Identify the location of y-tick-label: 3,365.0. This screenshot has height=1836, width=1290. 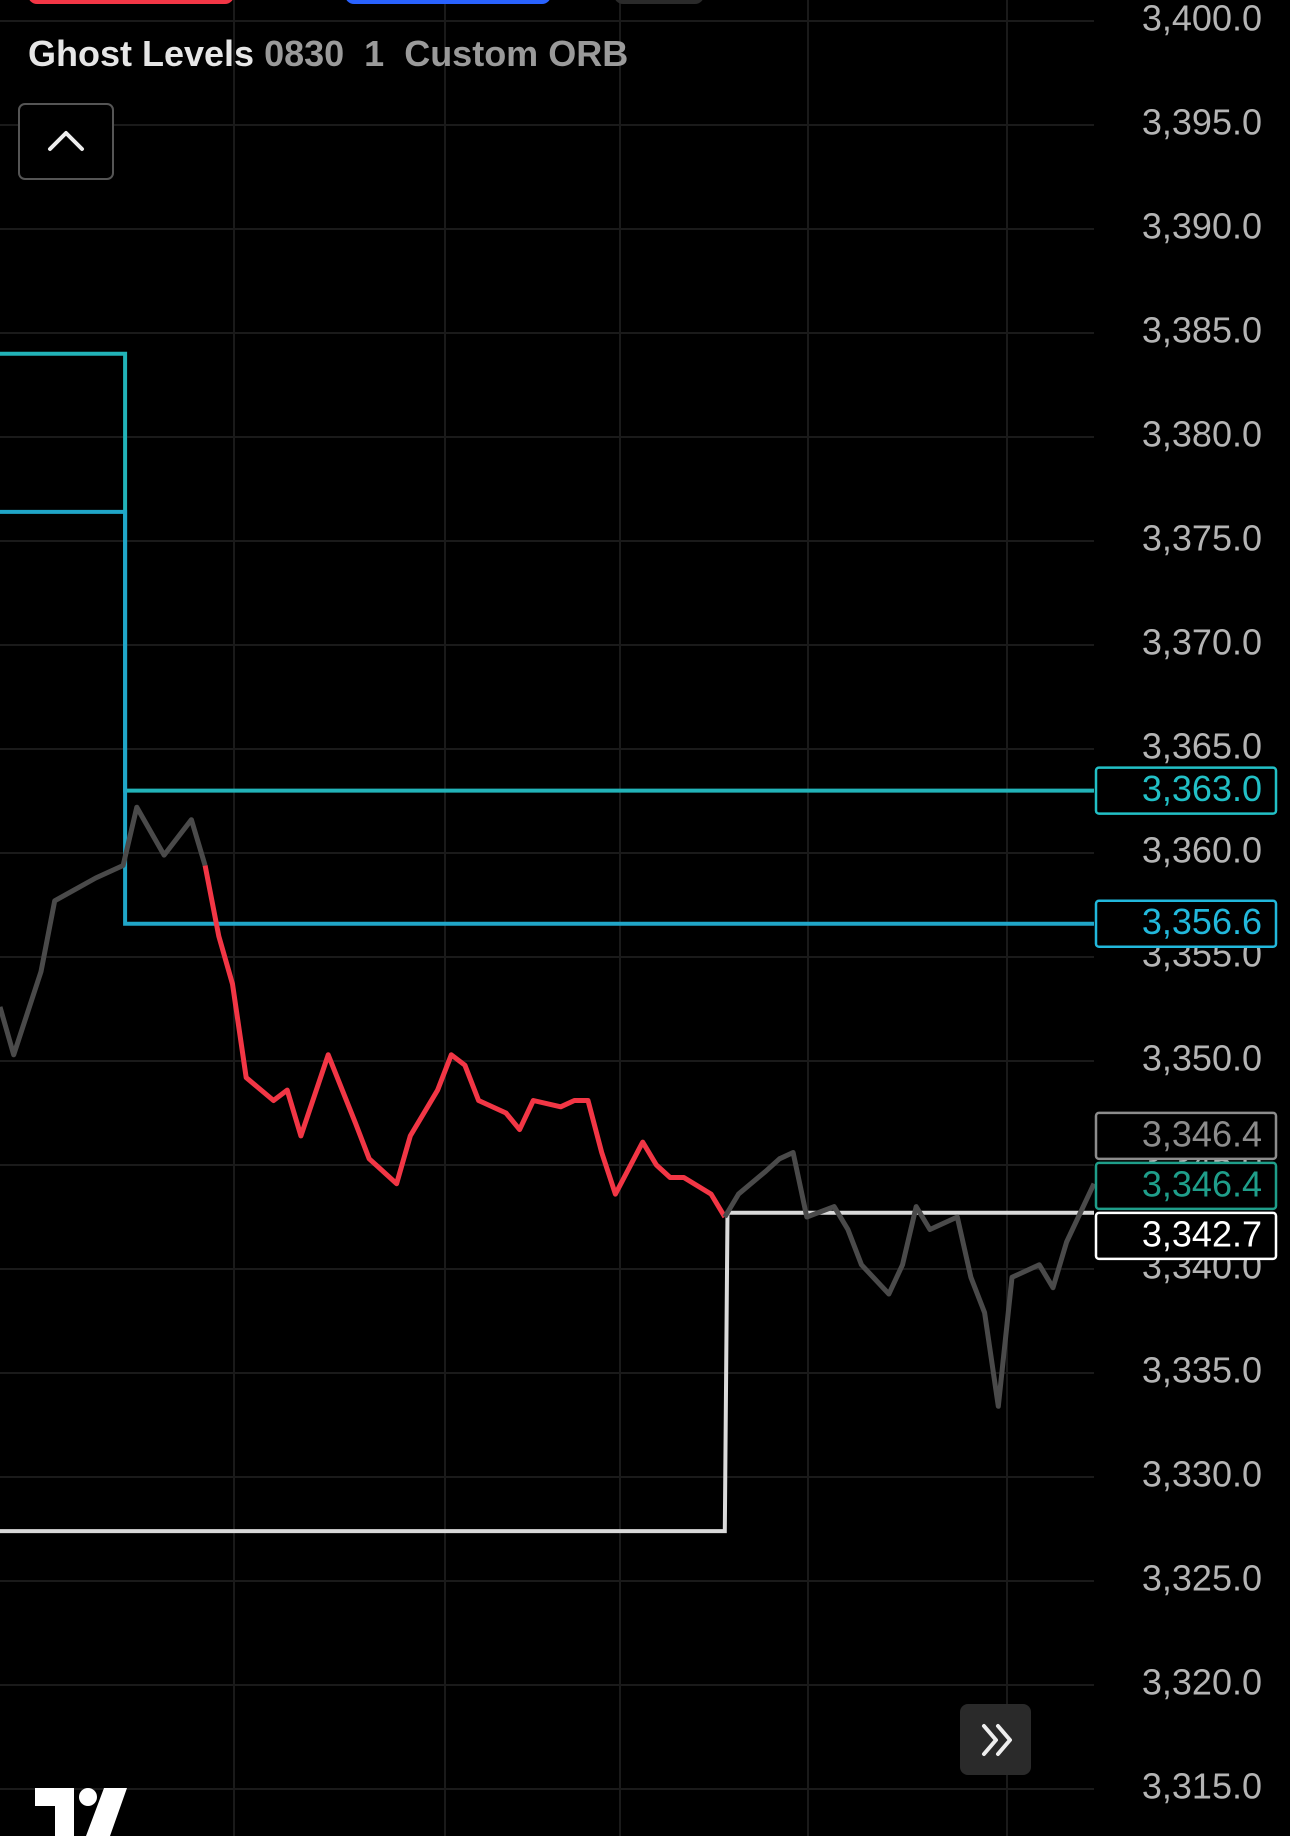
(1202, 746).